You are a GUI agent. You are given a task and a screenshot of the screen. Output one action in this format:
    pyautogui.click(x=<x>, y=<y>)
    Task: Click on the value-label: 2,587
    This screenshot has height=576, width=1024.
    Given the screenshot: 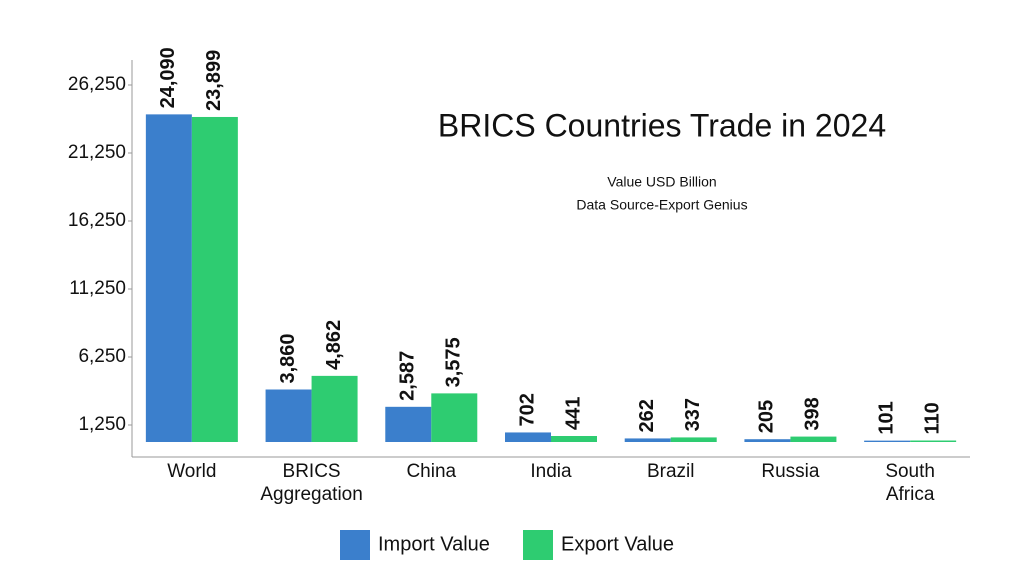 What is the action you would take?
    pyautogui.click(x=408, y=376)
    